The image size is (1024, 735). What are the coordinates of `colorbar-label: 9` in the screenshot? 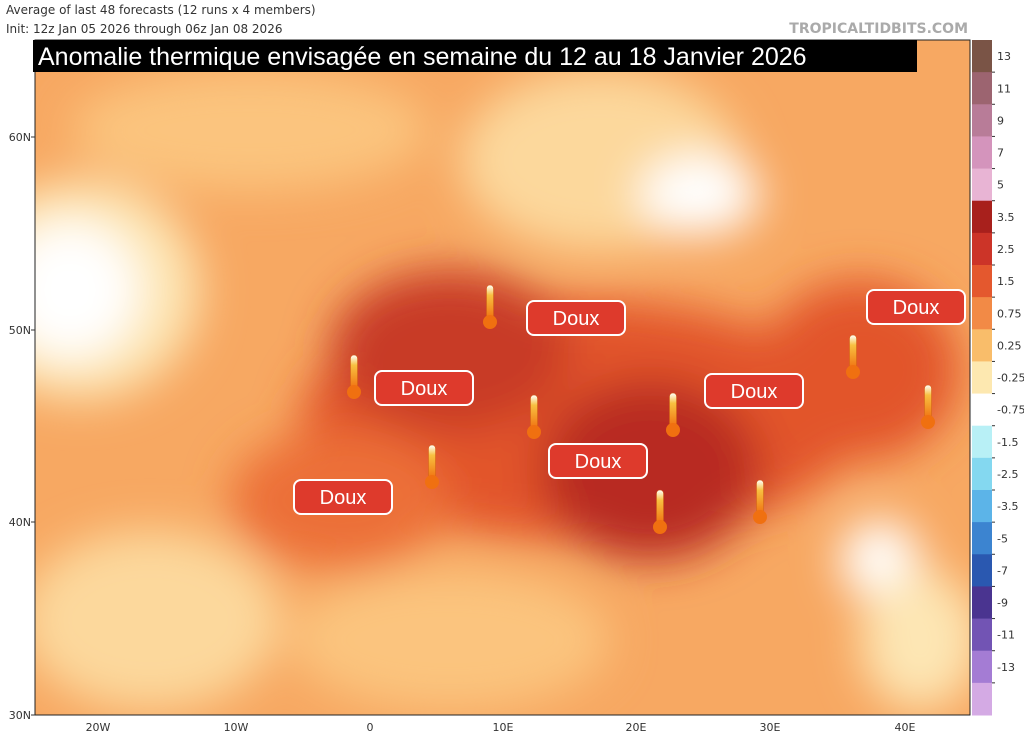 It's located at (1000, 120).